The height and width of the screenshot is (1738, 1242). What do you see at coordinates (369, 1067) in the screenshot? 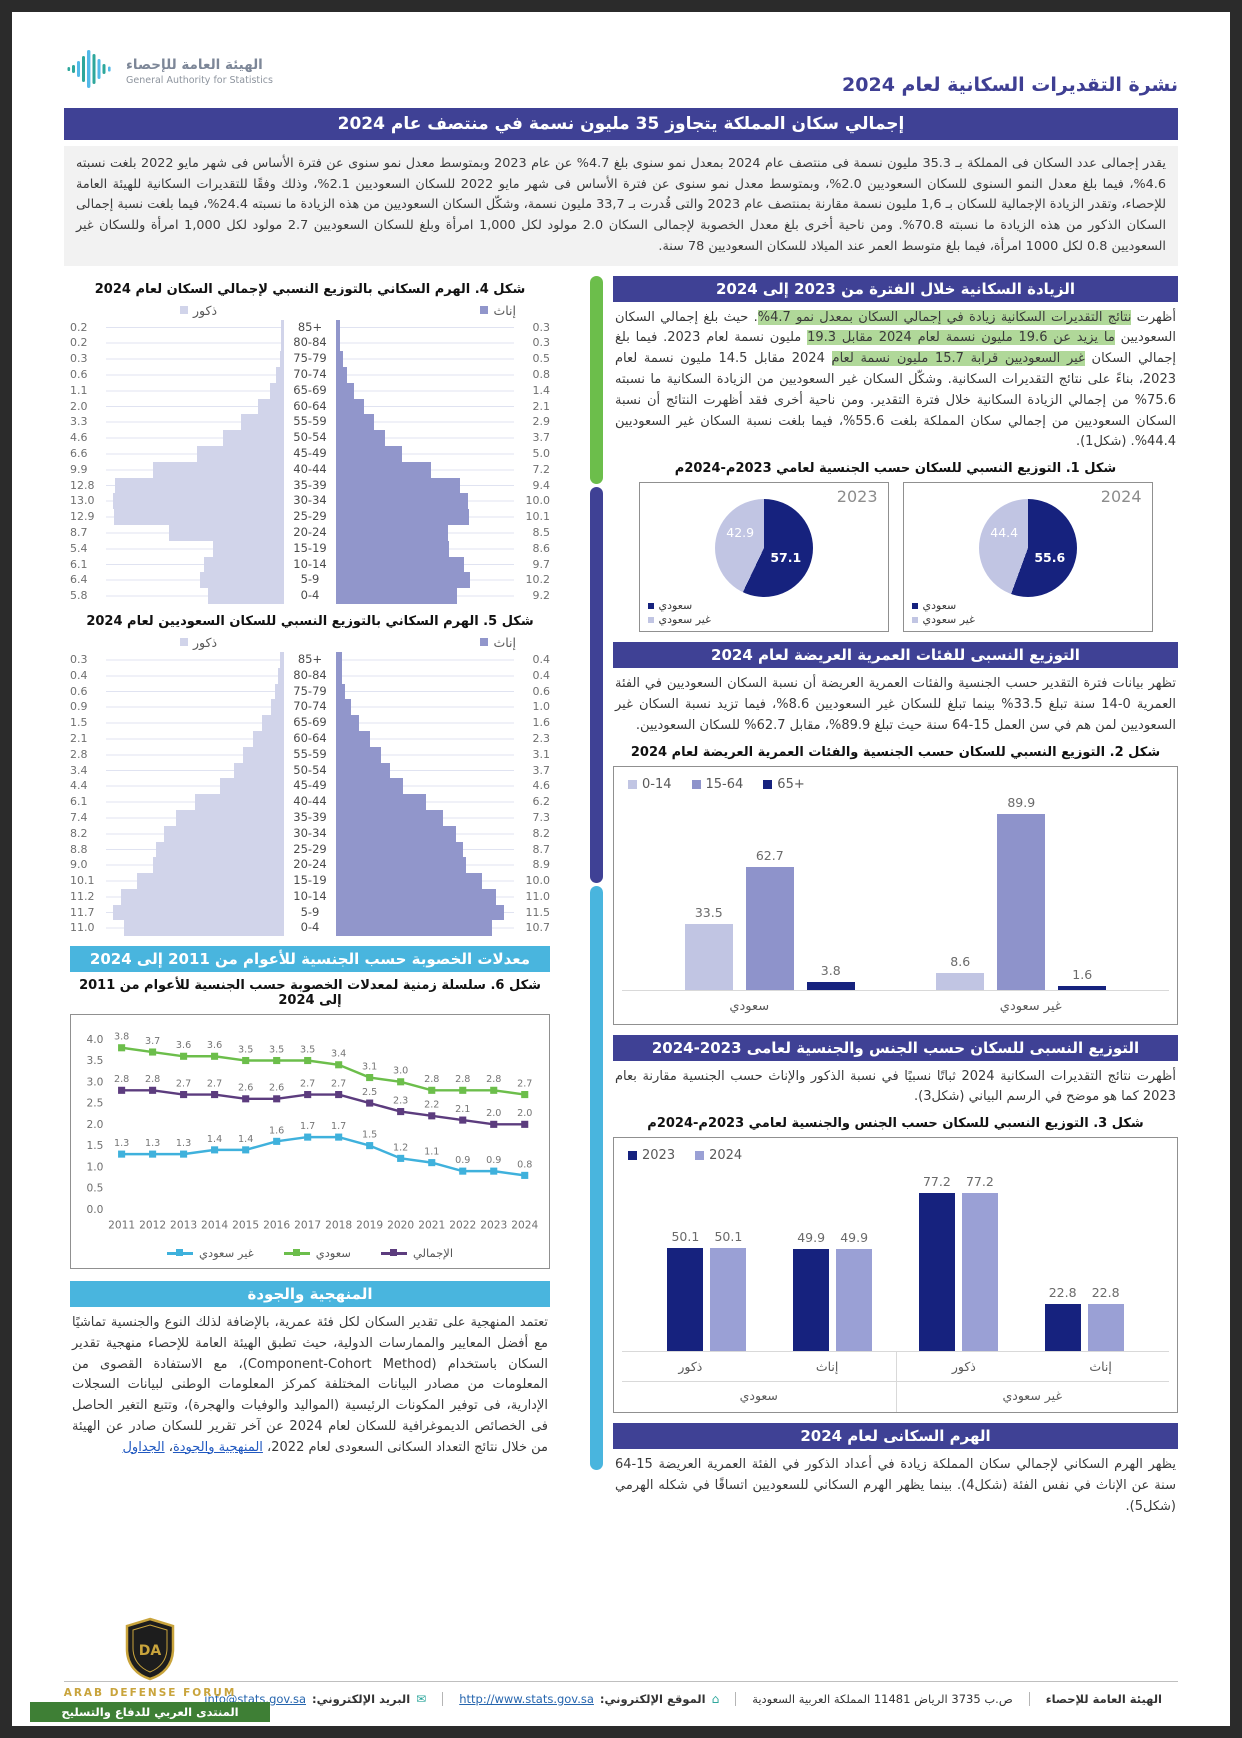
I see `data-point-label: 3.1` at bounding box center [369, 1067].